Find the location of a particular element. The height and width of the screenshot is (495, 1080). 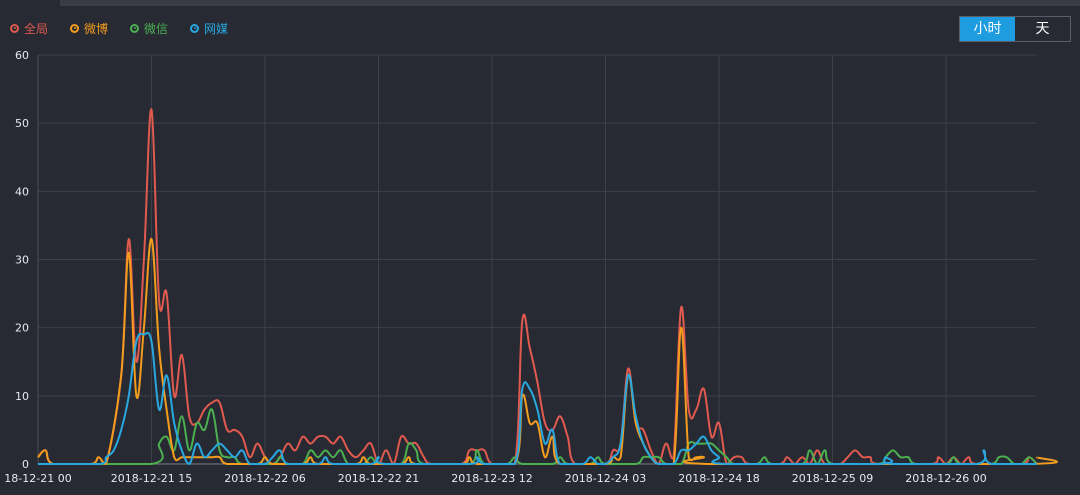

x-tick-label: 2018-12-24 18 is located at coordinates (718, 478).